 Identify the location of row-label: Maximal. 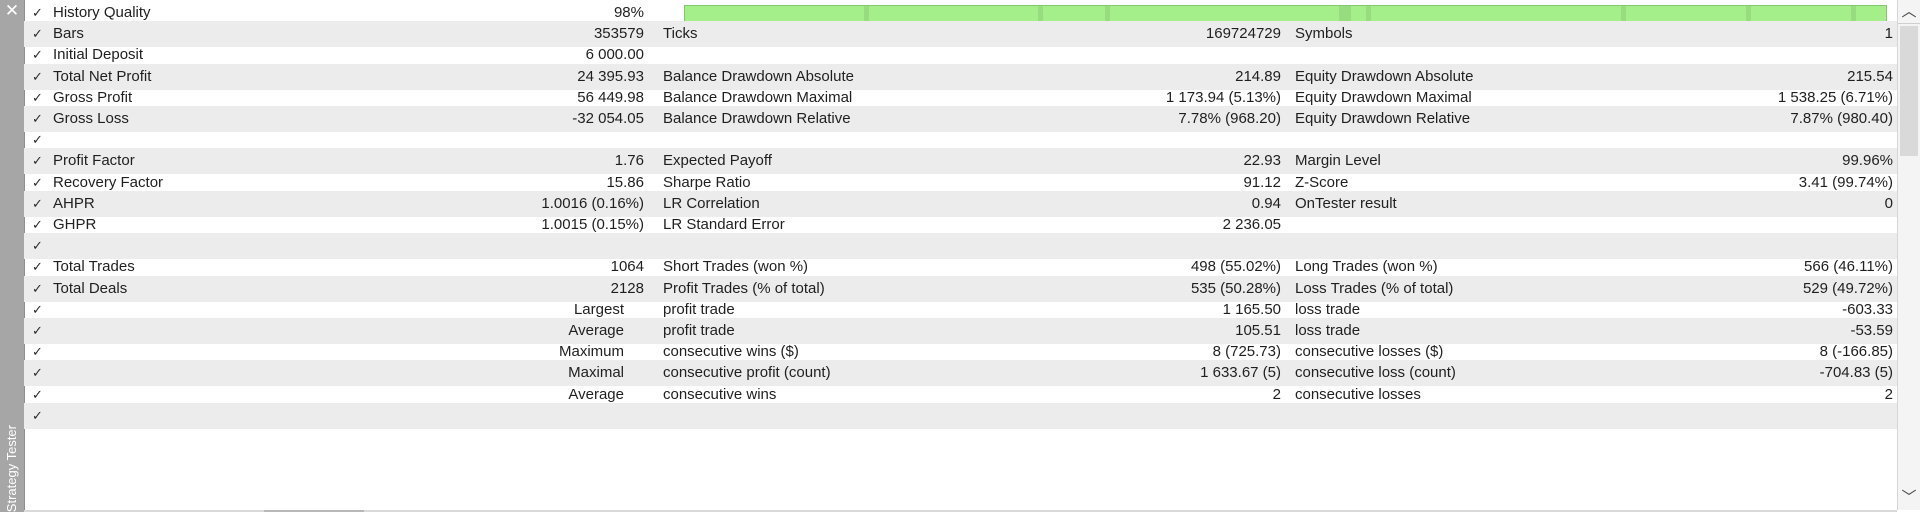
(596, 373).